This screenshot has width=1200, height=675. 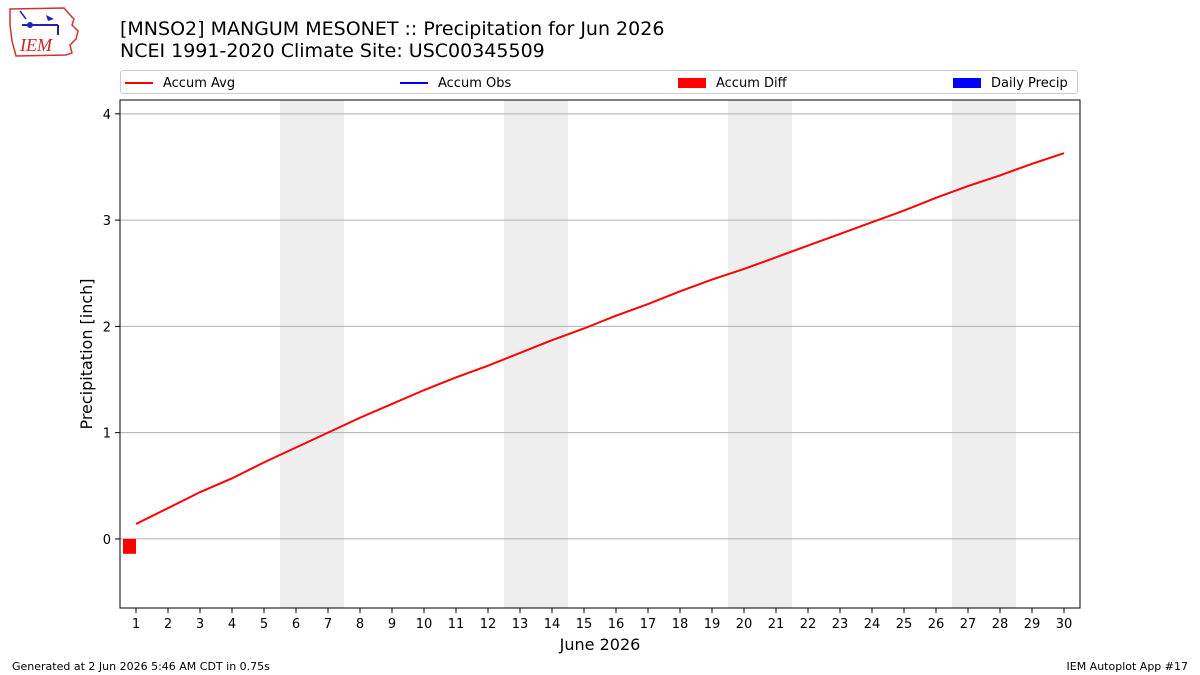 What do you see at coordinates (616, 624) in the screenshot?
I see `x-tick-label: 16` at bounding box center [616, 624].